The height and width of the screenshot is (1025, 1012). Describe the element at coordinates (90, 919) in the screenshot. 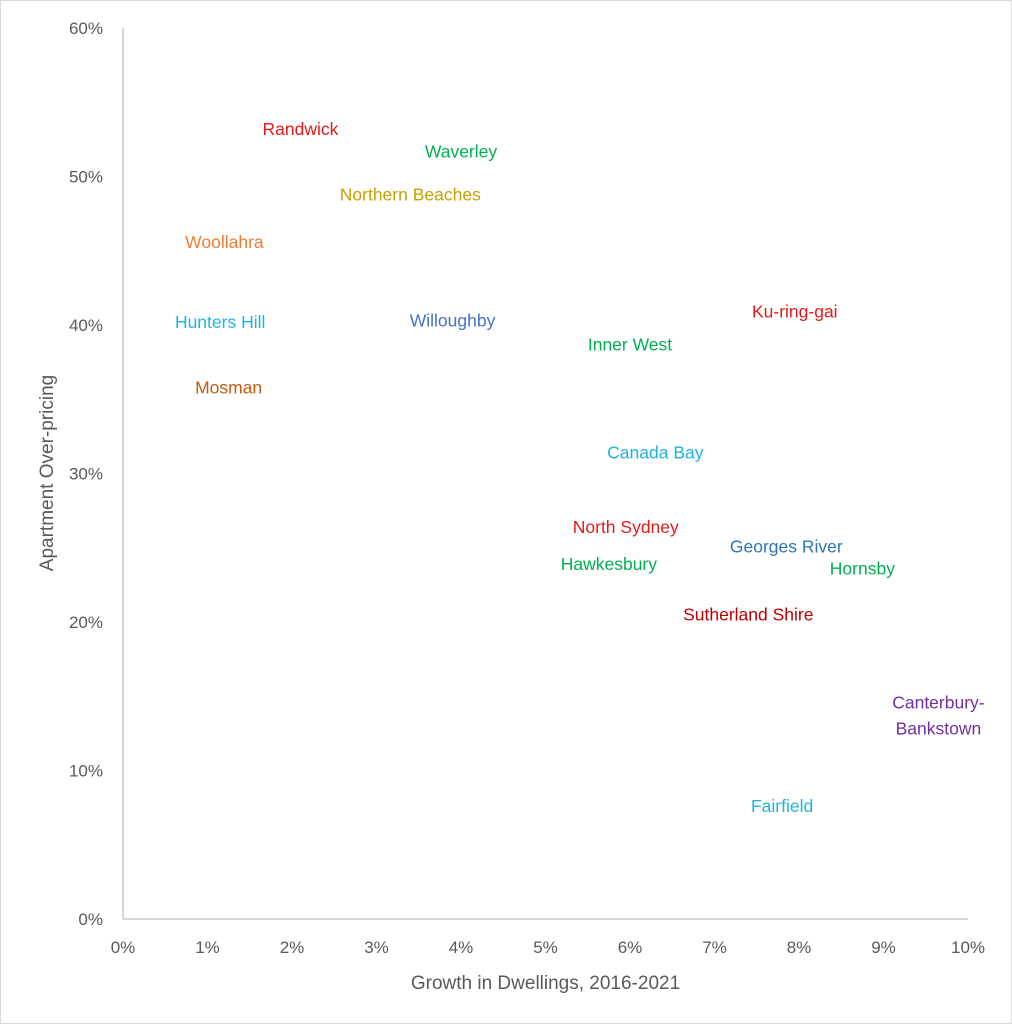

I see `y-tick-label: 0%` at that location.